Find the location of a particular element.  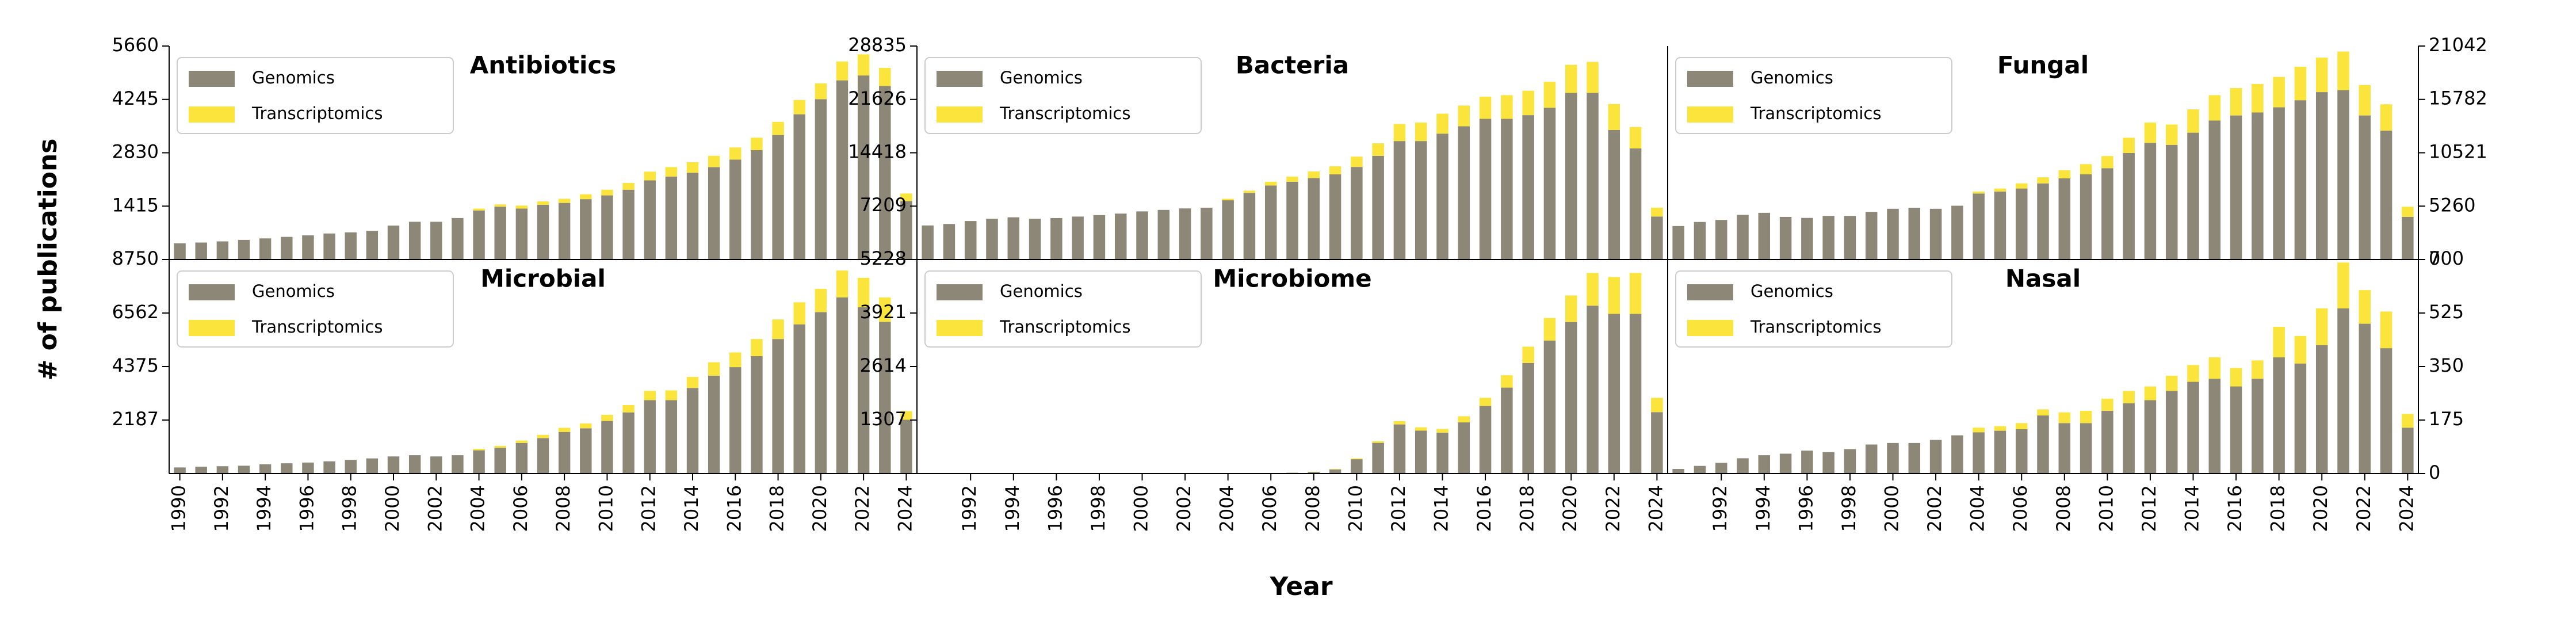

x-tick-label: 2008 is located at coordinates (1313, 508).